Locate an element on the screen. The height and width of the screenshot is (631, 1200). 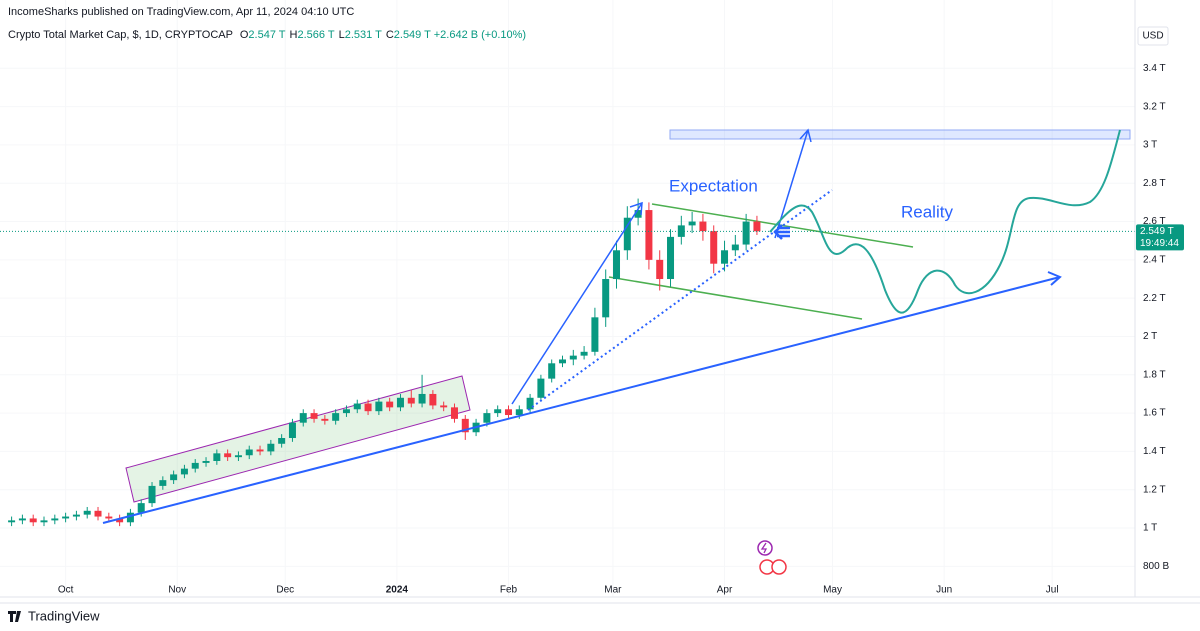
ohlc-key: C is located at coordinates (389, 35).